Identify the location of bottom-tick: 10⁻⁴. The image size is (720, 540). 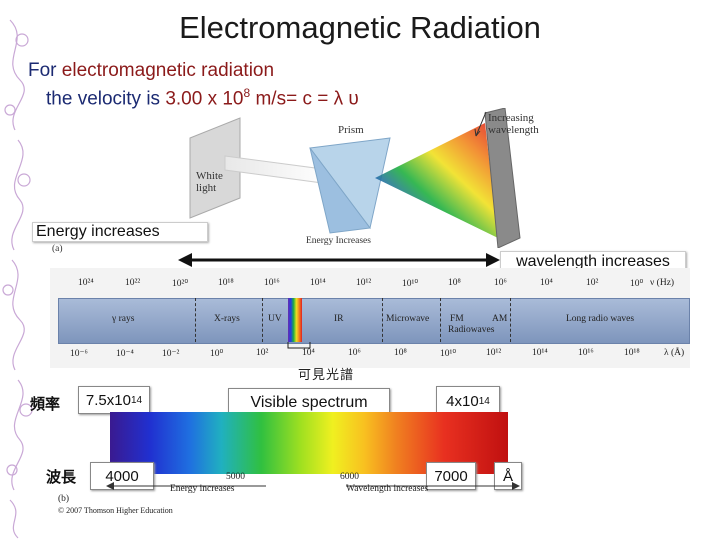
(125, 354).